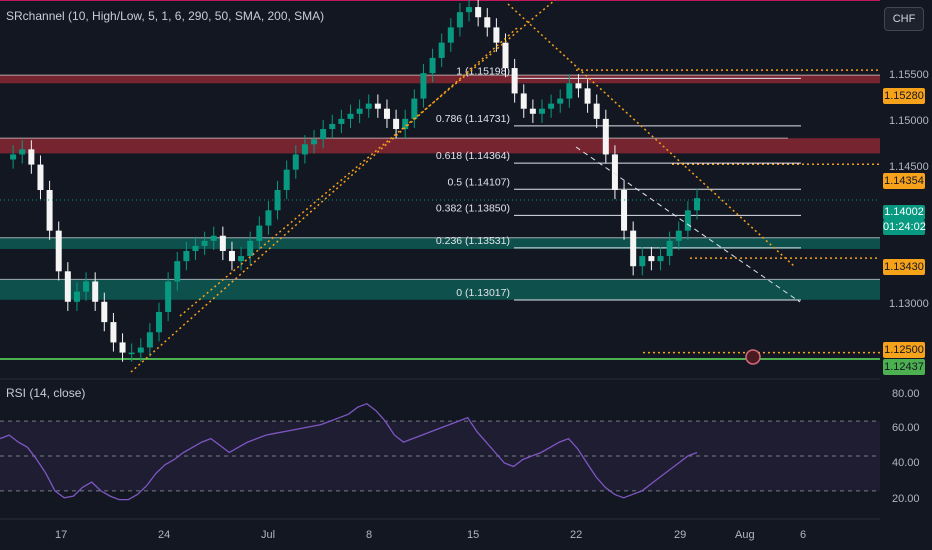 This screenshot has width=932, height=550. What do you see at coordinates (473, 535) in the screenshot?
I see `time-tick: 15` at bounding box center [473, 535].